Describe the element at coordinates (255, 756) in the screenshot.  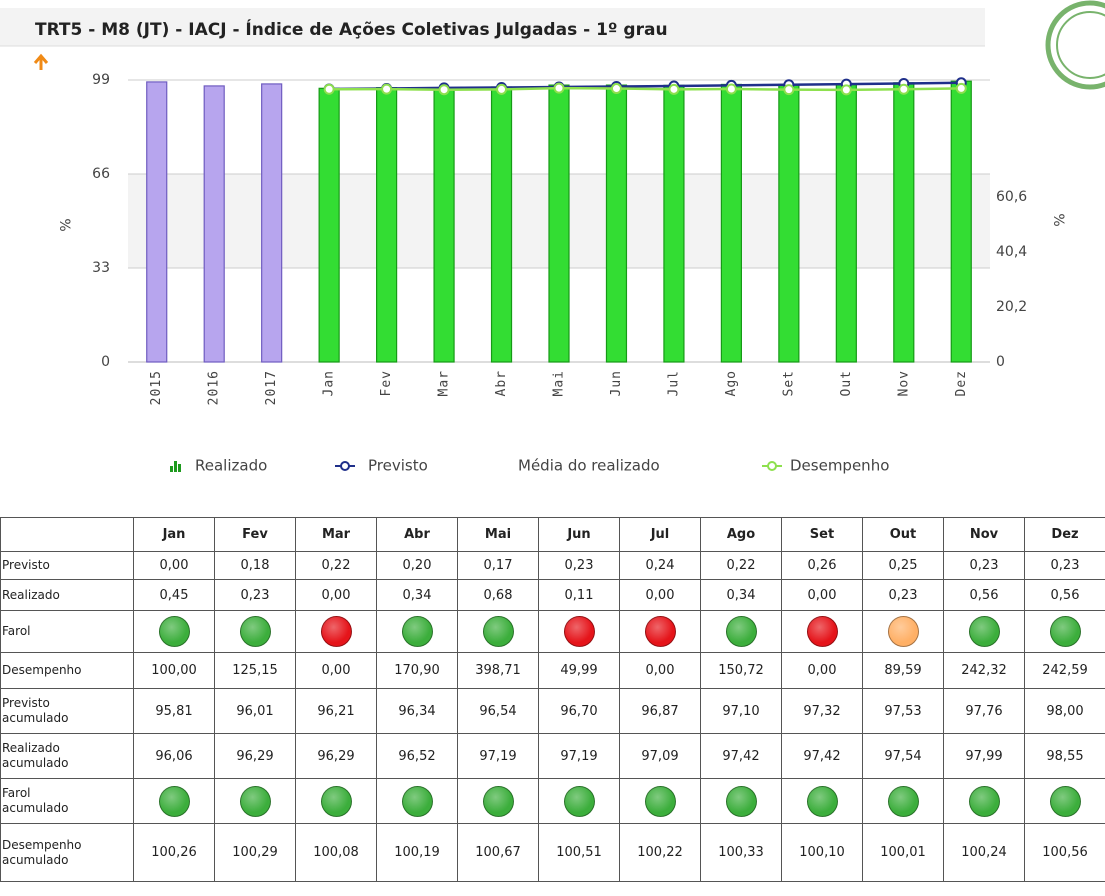
I see `table-cell: 96,29` at that location.